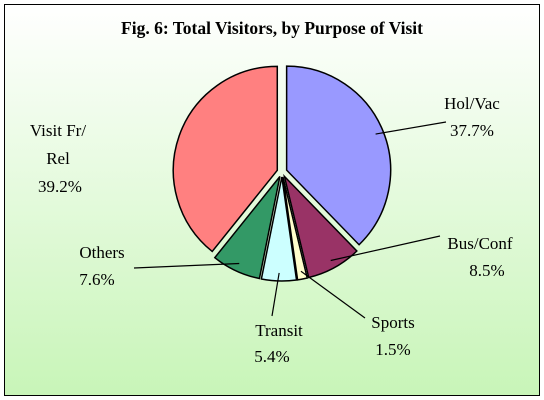  What do you see at coordinates (60, 186) in the screenshot?
I see `value-label: 39.2%` at bounding box center [60, 186].